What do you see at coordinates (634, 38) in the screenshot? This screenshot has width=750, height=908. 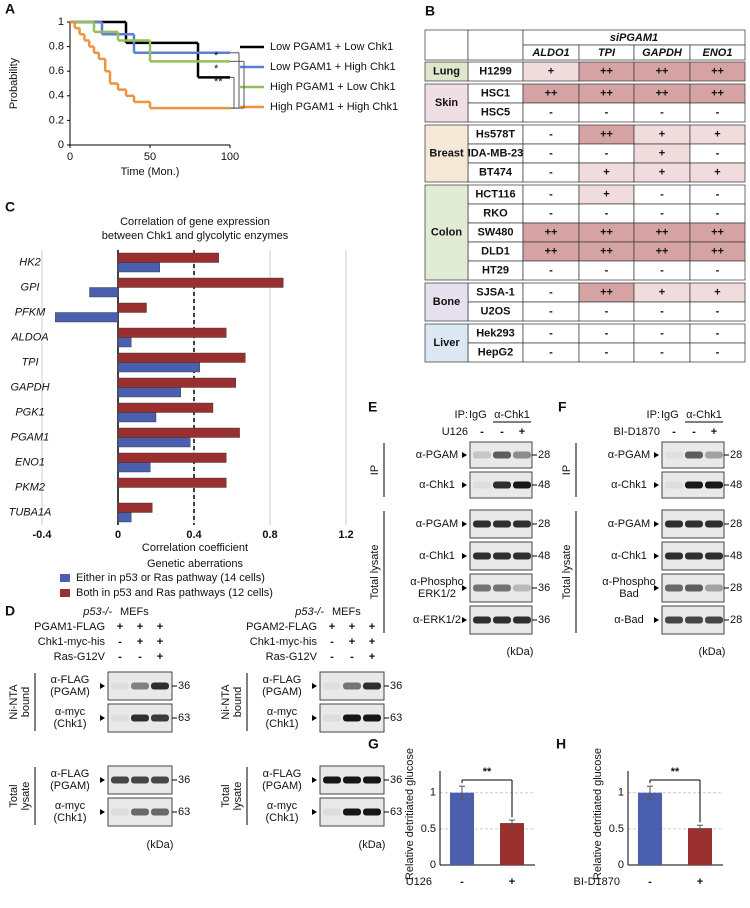 I see `table-header: siPGAM1` at bounding box center [634, 38].